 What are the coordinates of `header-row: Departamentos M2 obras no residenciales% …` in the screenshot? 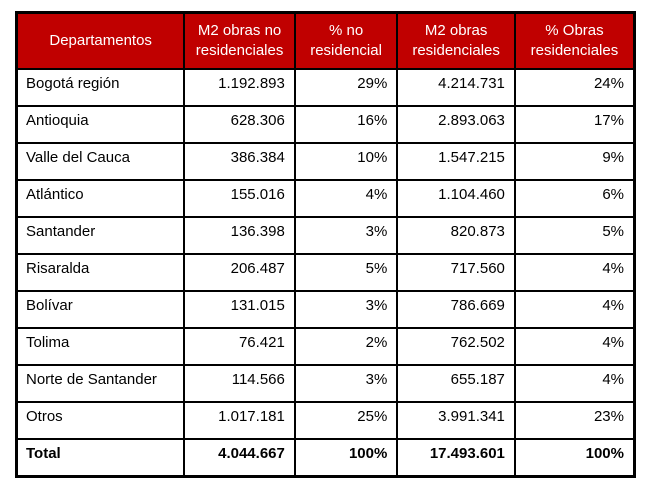 It's located at (325, 40).